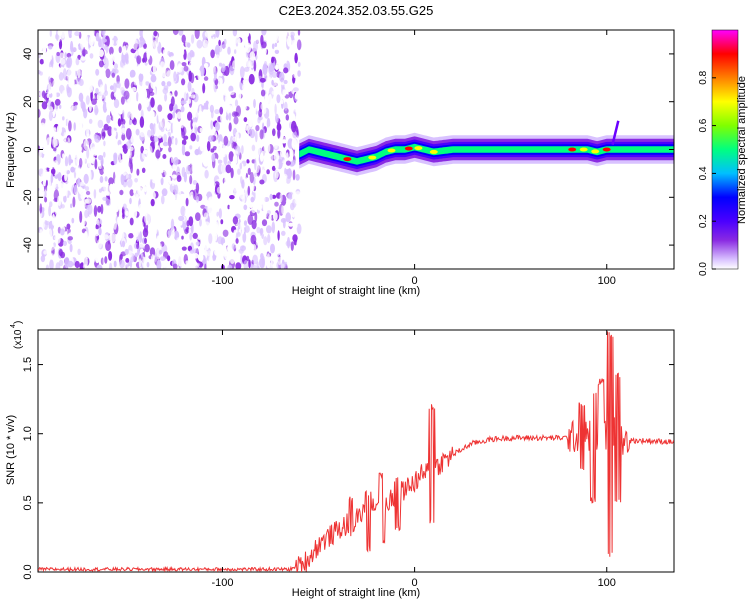 Image resolution: width=750 pixels, height=600 pixels. I want to click on snr-multiplier-close: ), so click(18, 322).